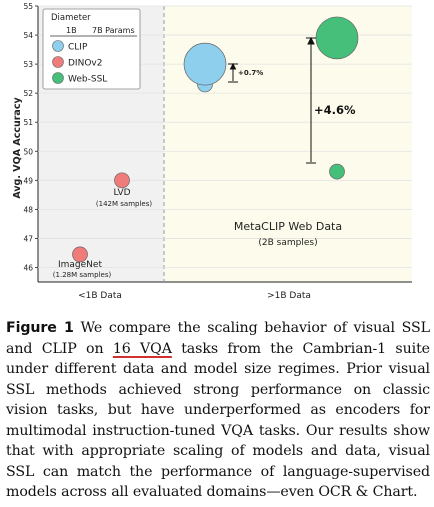  What do you see at coordinates (28, 6) in the screenshot?
I see `y-tick-label: 55` at bounding box center [28, 6].